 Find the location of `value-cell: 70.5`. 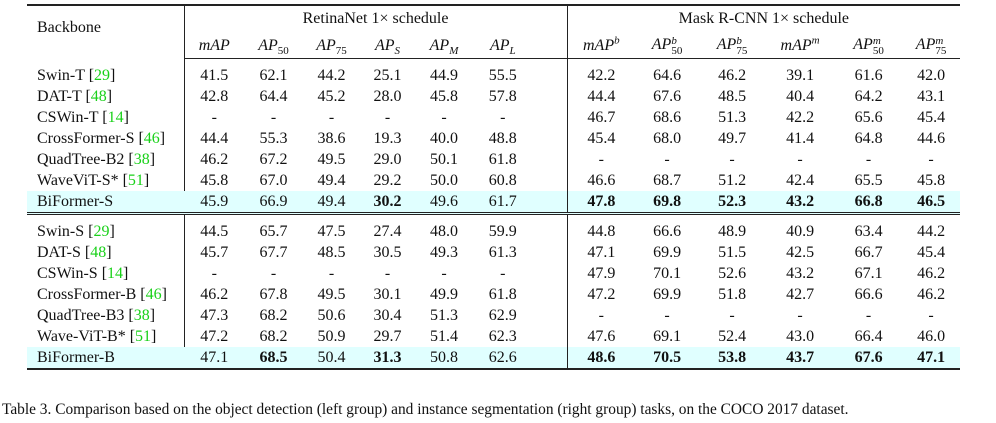

value-cell: 70.5 is located at coordinates (667, 358).